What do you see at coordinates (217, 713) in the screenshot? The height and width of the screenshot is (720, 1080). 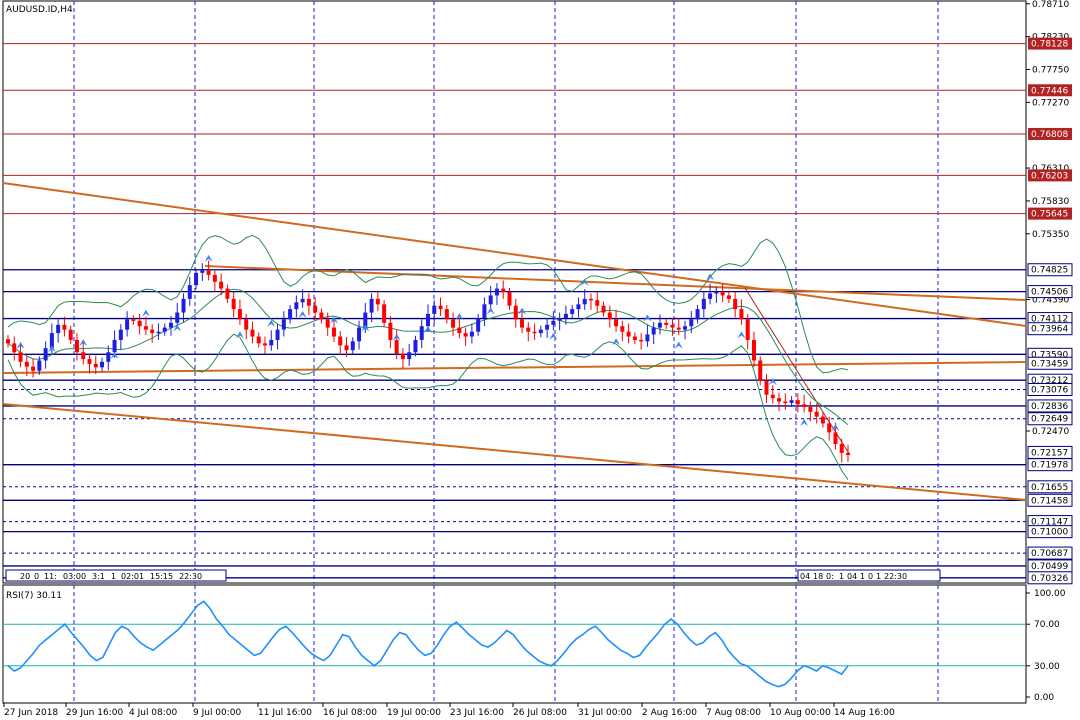 I see `time-tick-label: 9 Jul 00:00` at bounding box center [217, 713].